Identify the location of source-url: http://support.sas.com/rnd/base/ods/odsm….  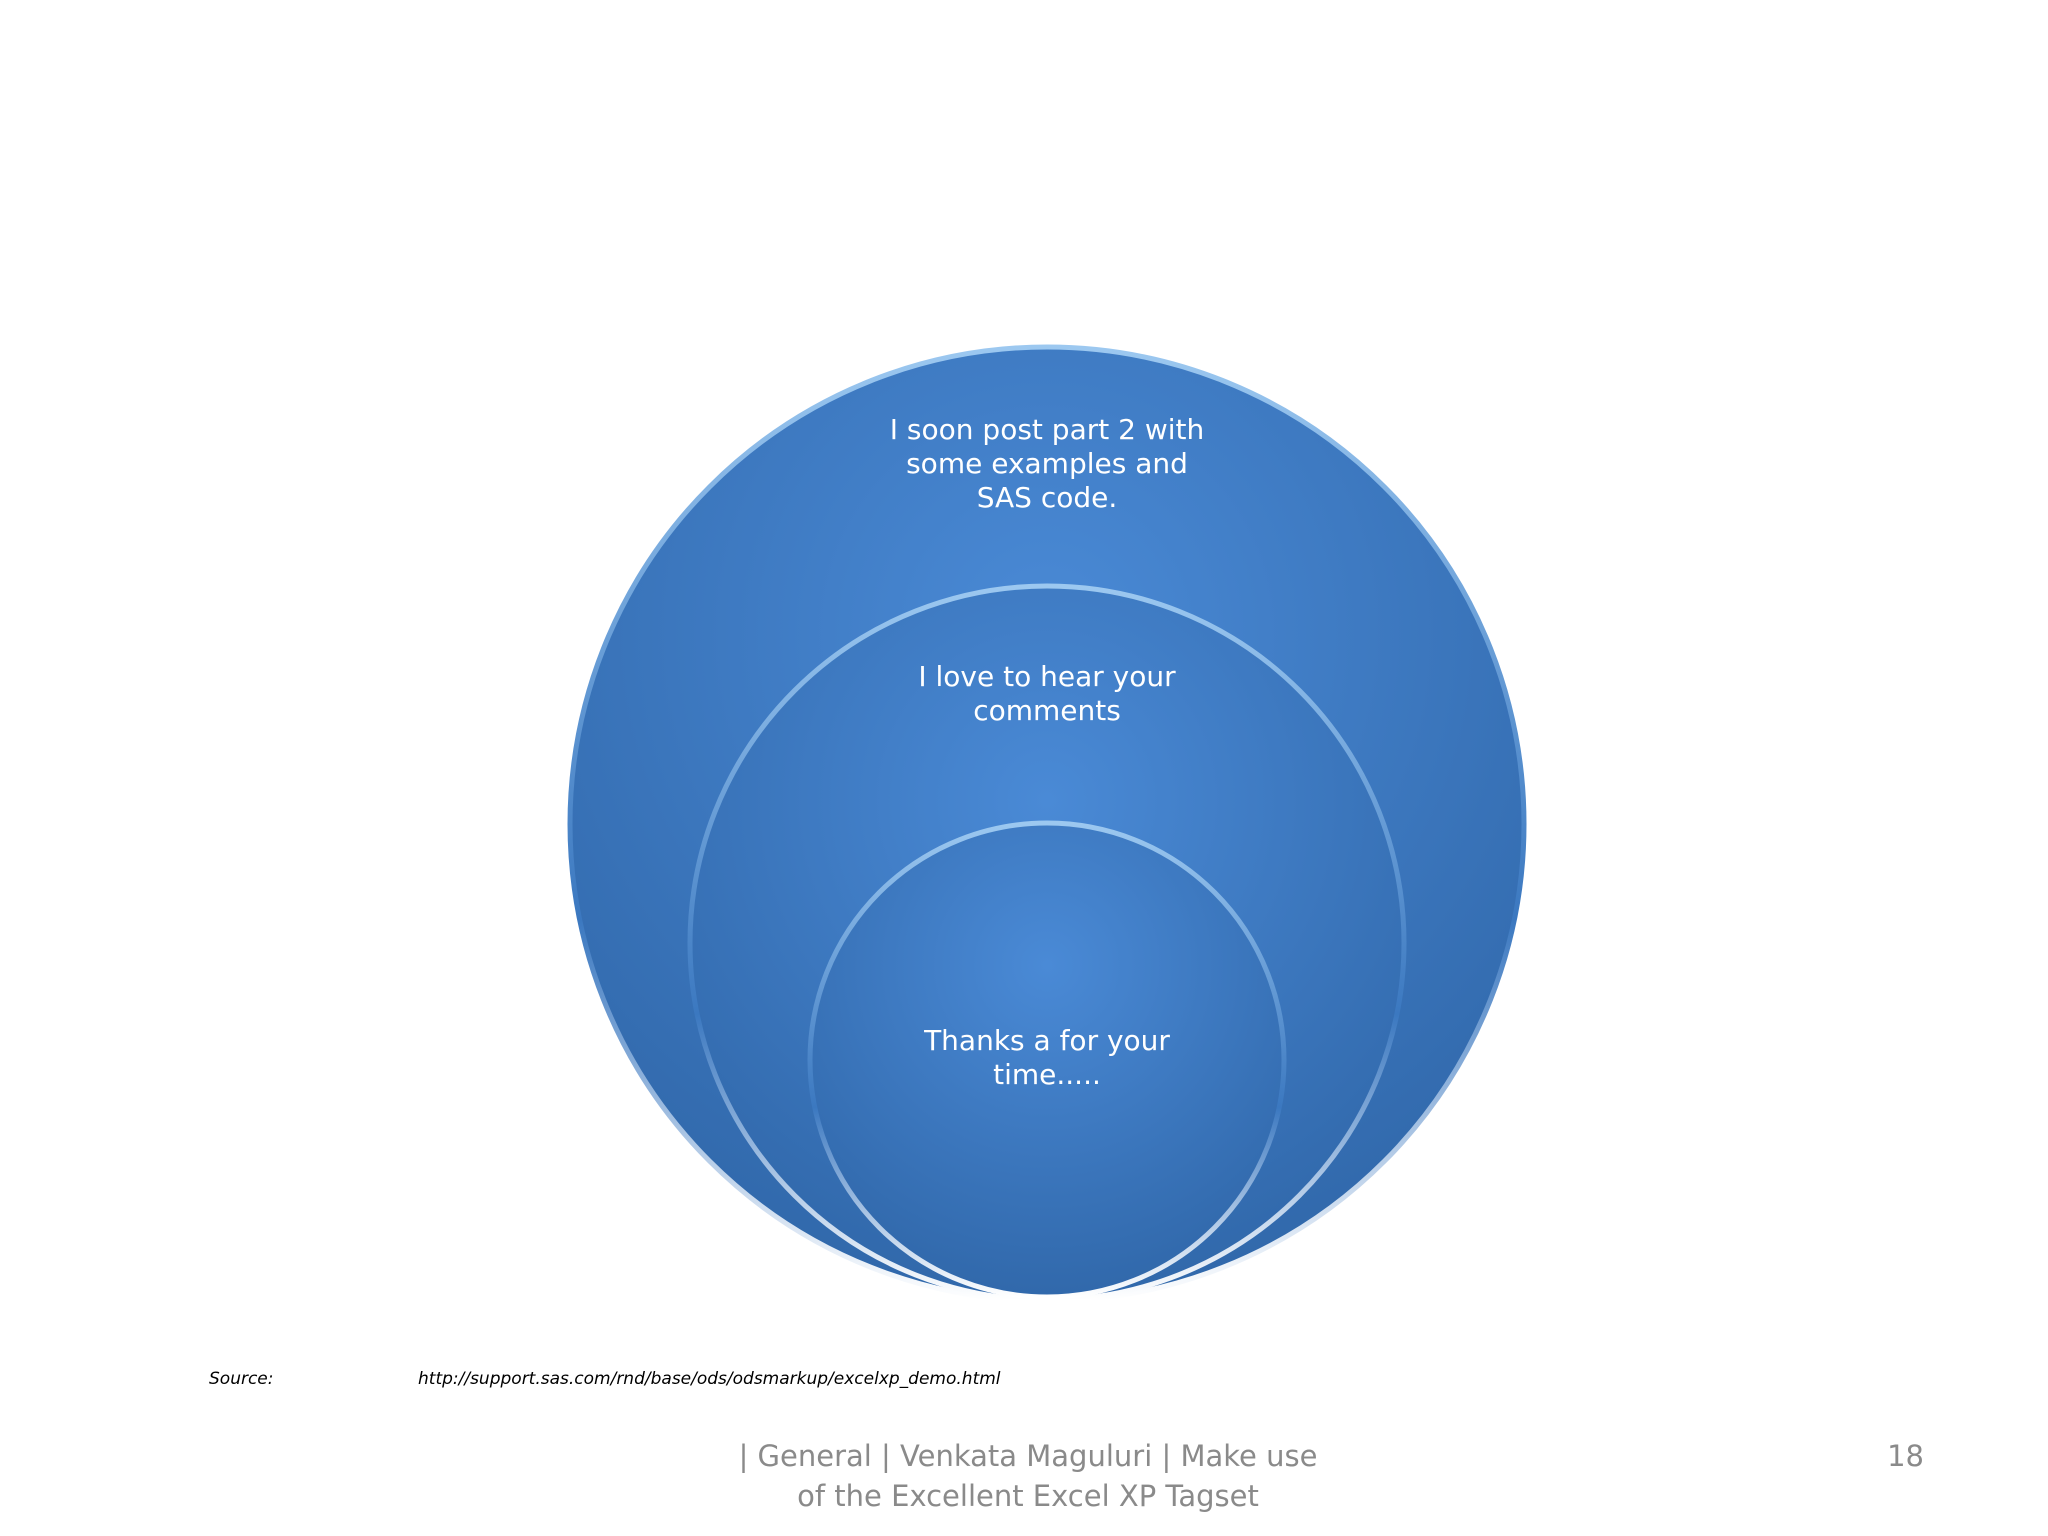
(709, 1379).